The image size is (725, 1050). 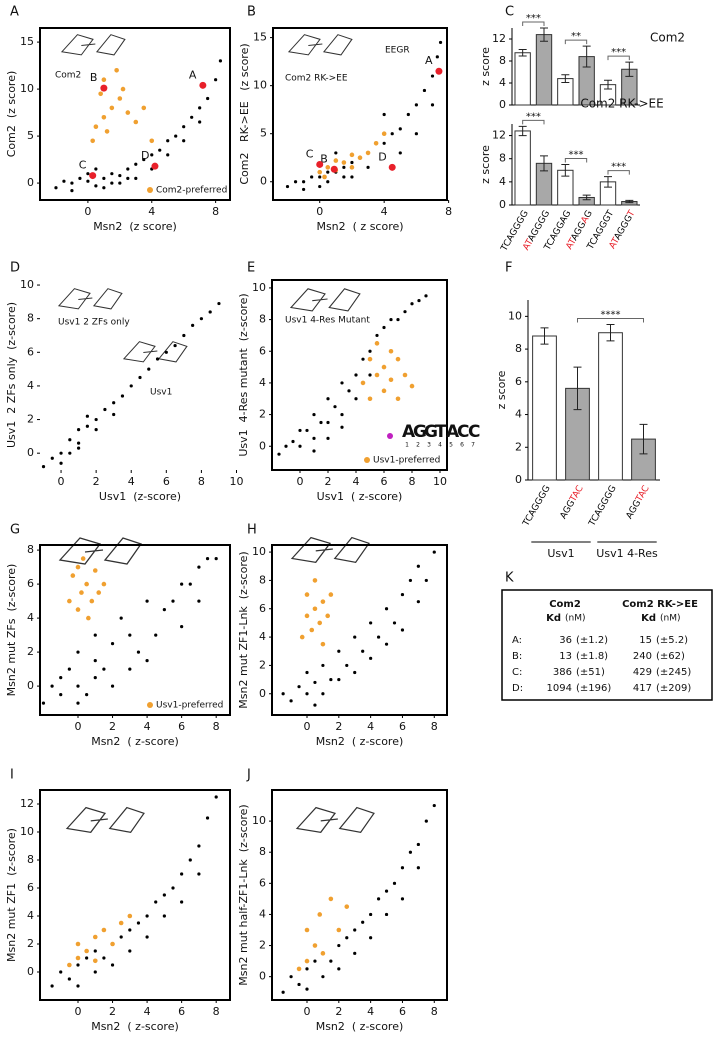 I want to click on table-cell: A:, so click(x=517, y=640).